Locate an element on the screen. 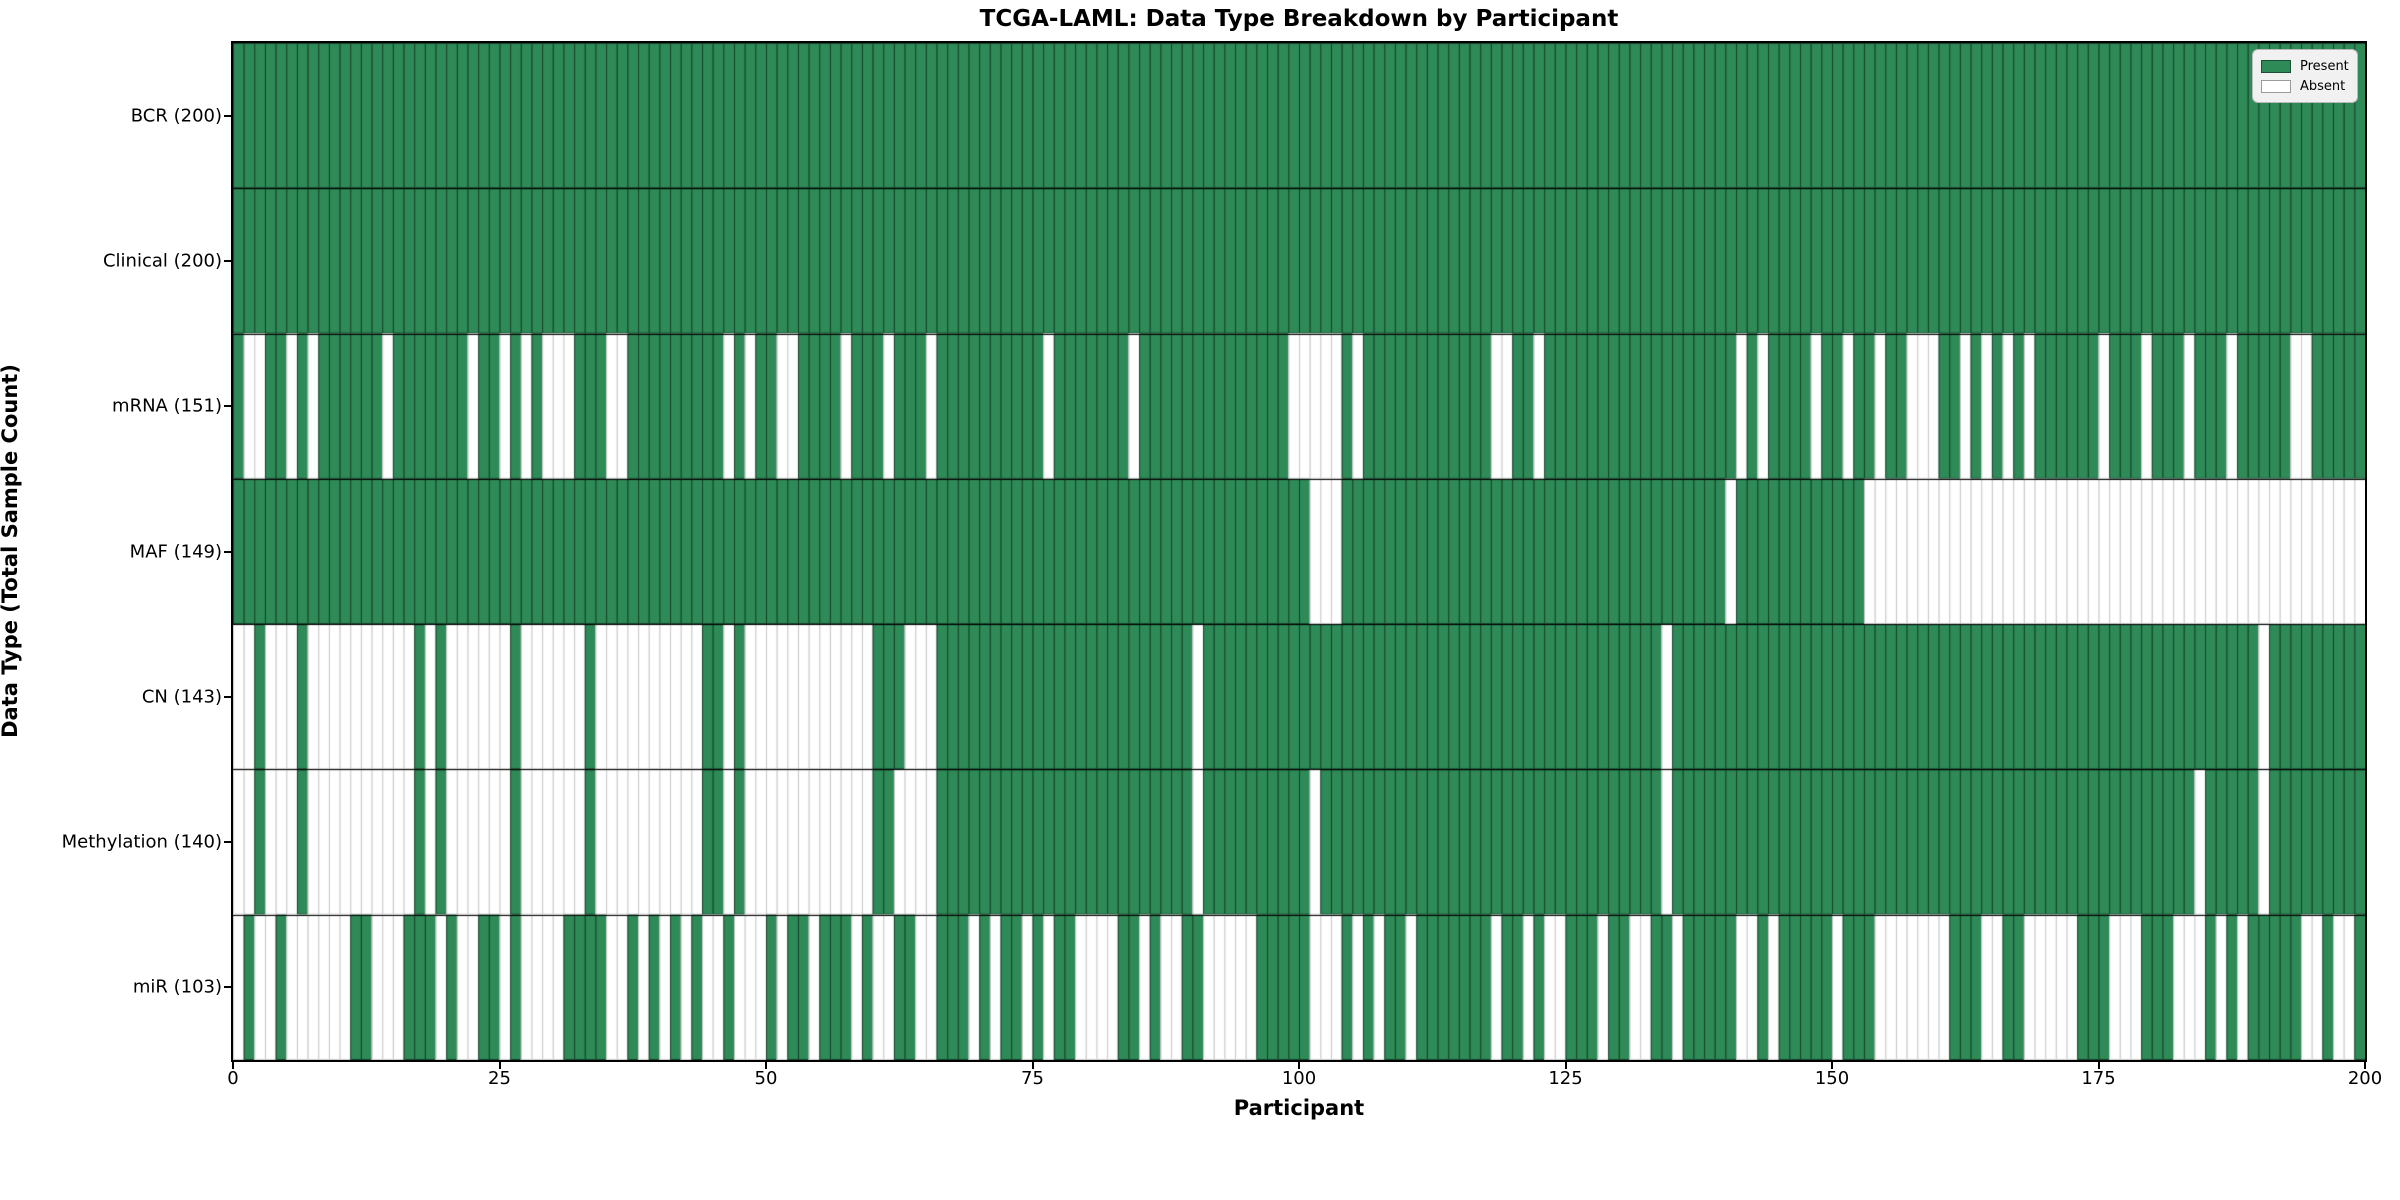  x-tick-label-150: 150 is located at coordinates (1832, 1078).